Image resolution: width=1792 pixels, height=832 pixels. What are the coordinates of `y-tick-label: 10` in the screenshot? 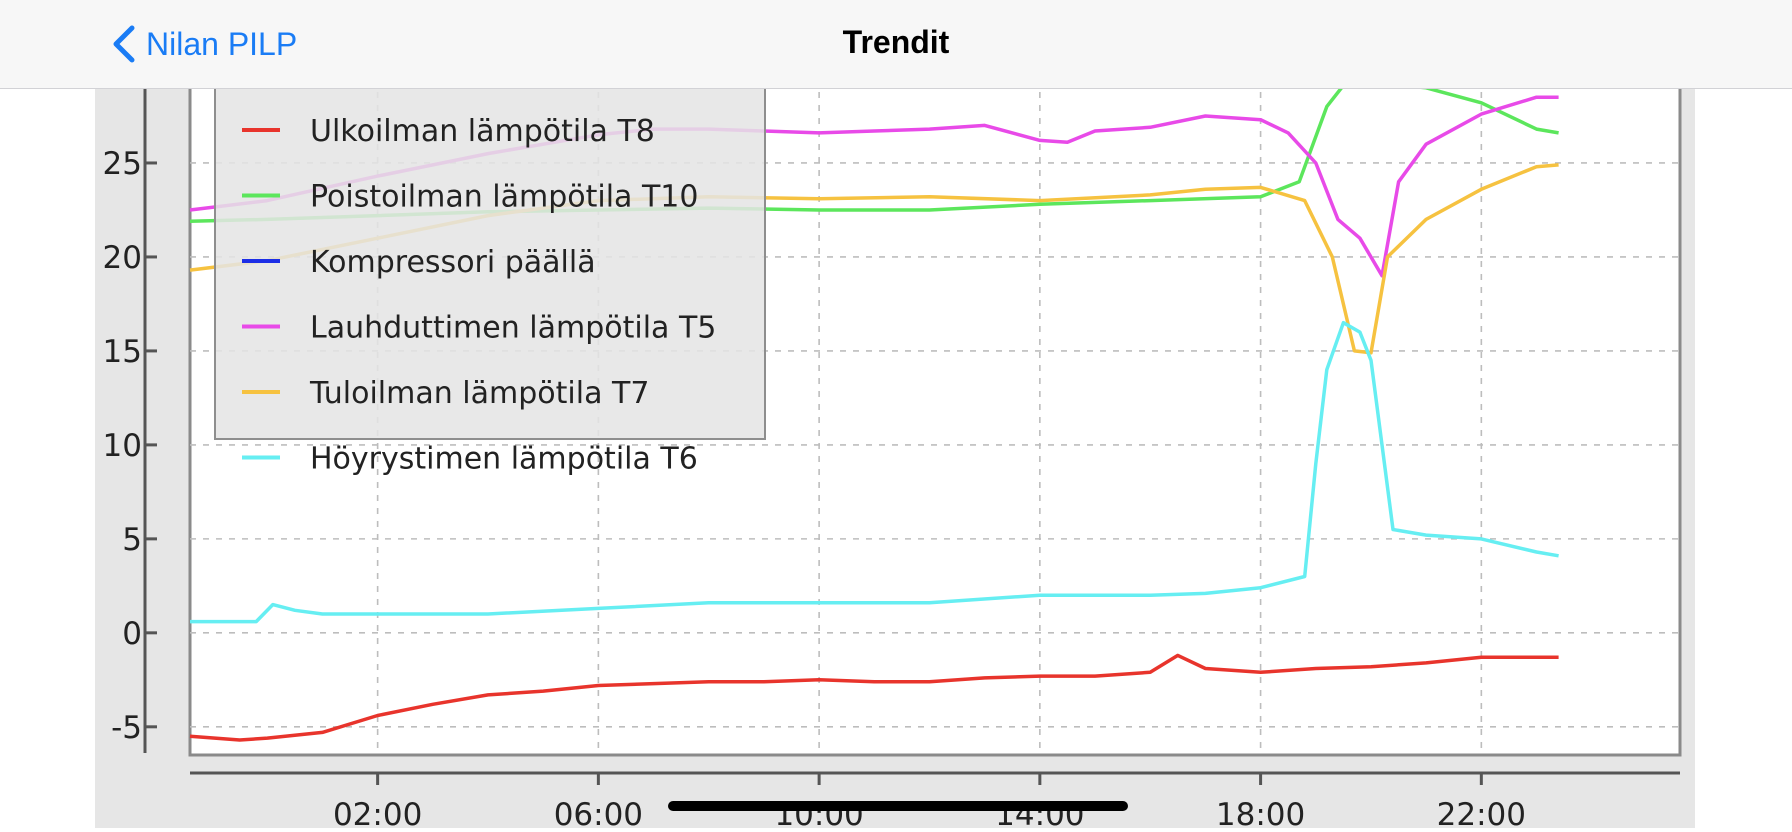 It's located at (122, 446).